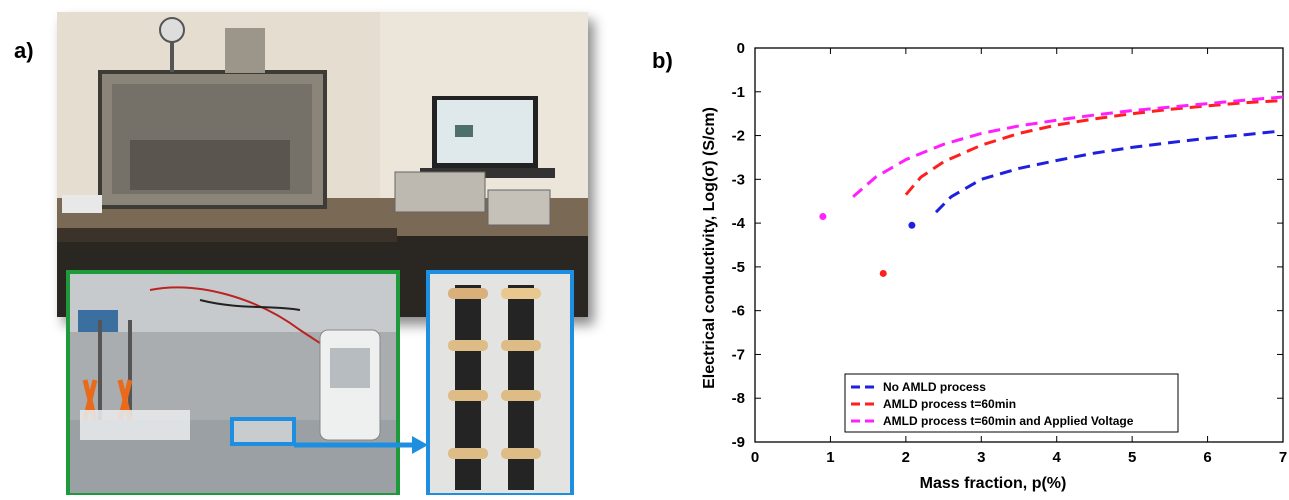  Describe the element at coordinates (1132, 457) in the screenshot. I see `x-tick-label: 5` at that location.